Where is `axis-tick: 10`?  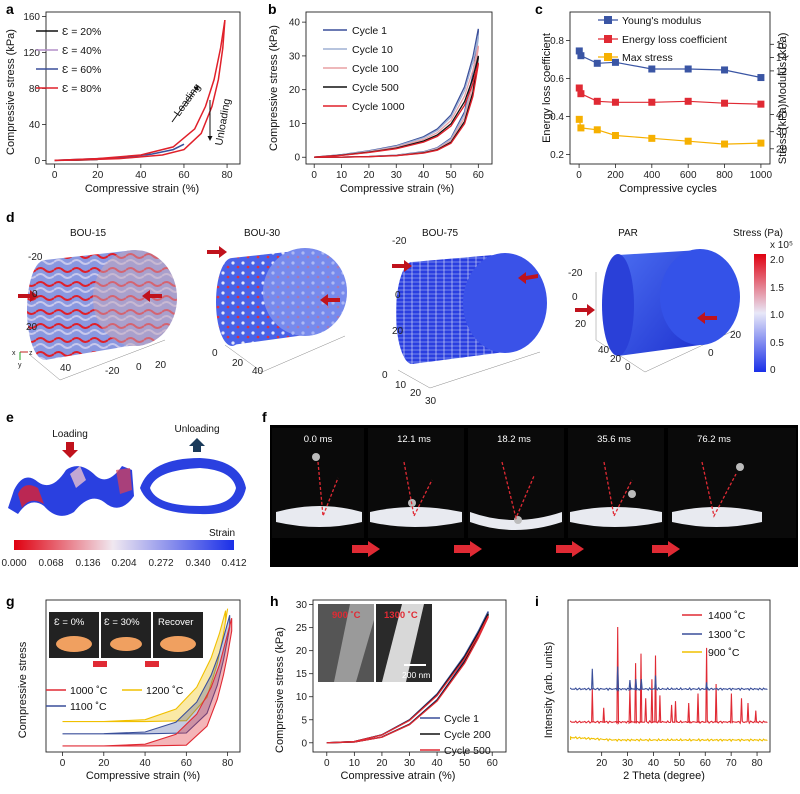
axis-tick: 10 is located at coordinates (401, 385).